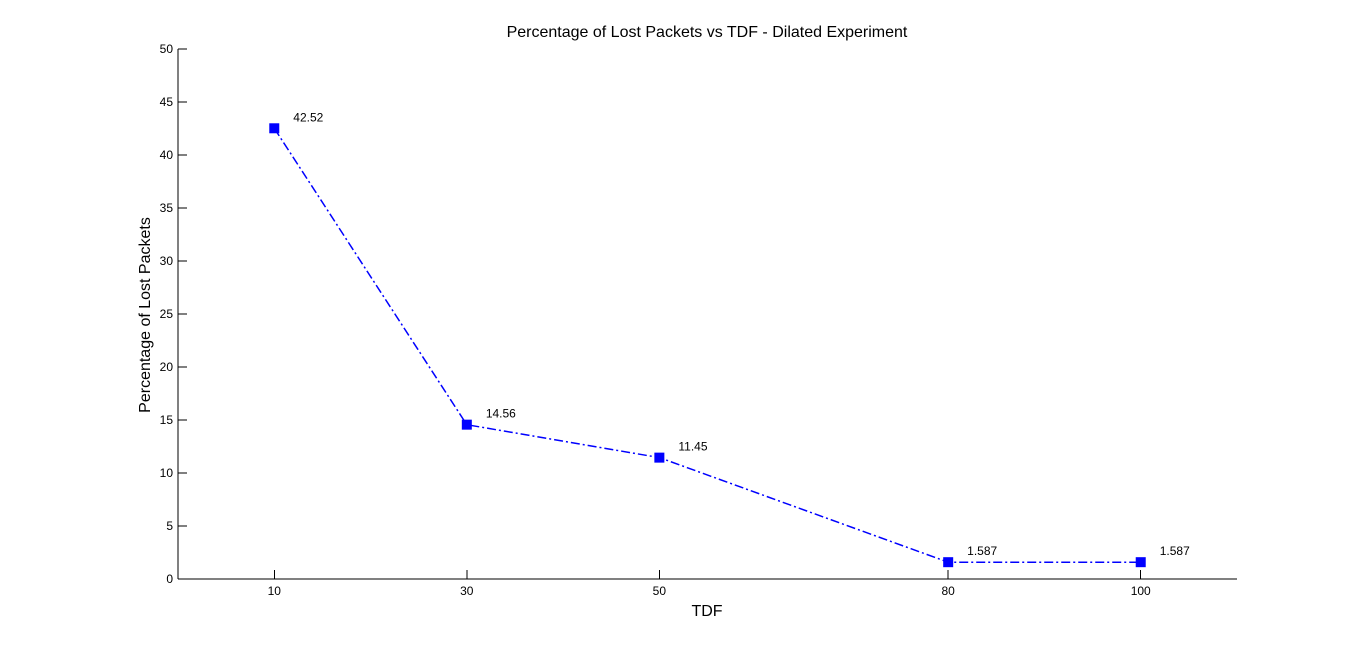 The height and width of the screenshot is (651, 1367). Describe the element at coordinates (501, 414) in the screenshot. I see `data-label: 14.56` at that location.